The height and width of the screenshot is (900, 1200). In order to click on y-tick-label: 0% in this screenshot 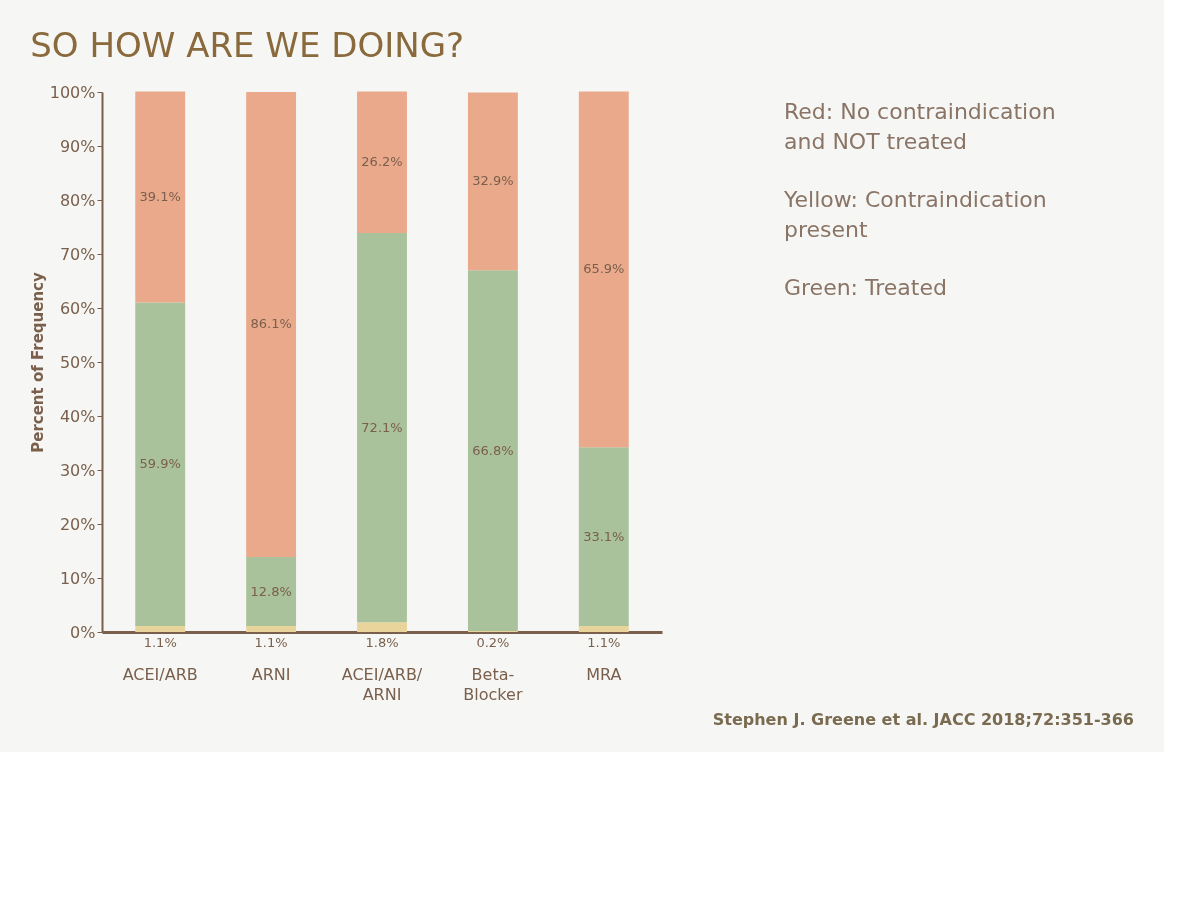, I will do `click(83, 632)`.